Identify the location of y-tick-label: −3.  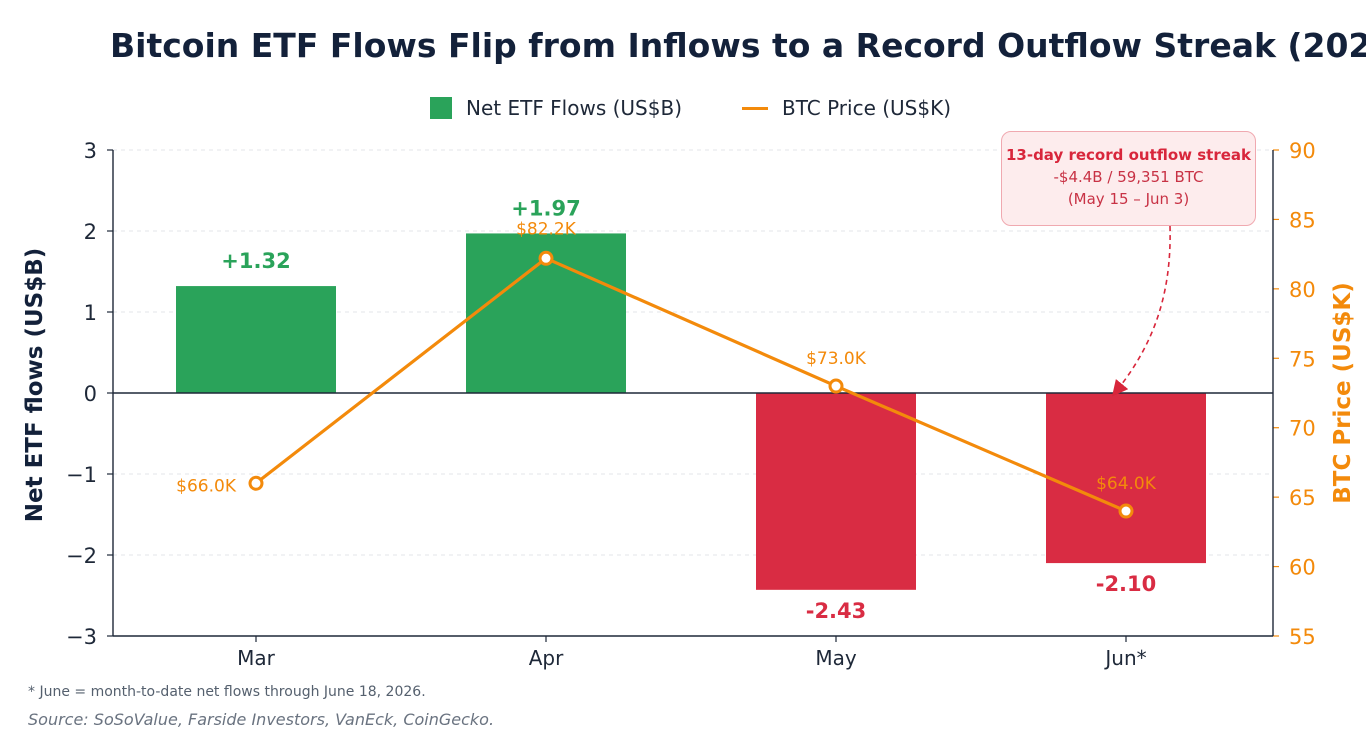
(81, 637).